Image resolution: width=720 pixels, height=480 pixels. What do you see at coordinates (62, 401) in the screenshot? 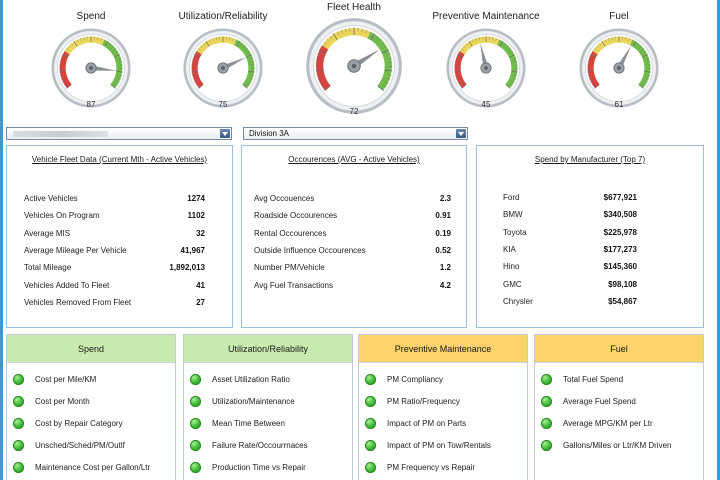
I see `kpi-item-label: Cost per Month` at bounding box center [62, 401].